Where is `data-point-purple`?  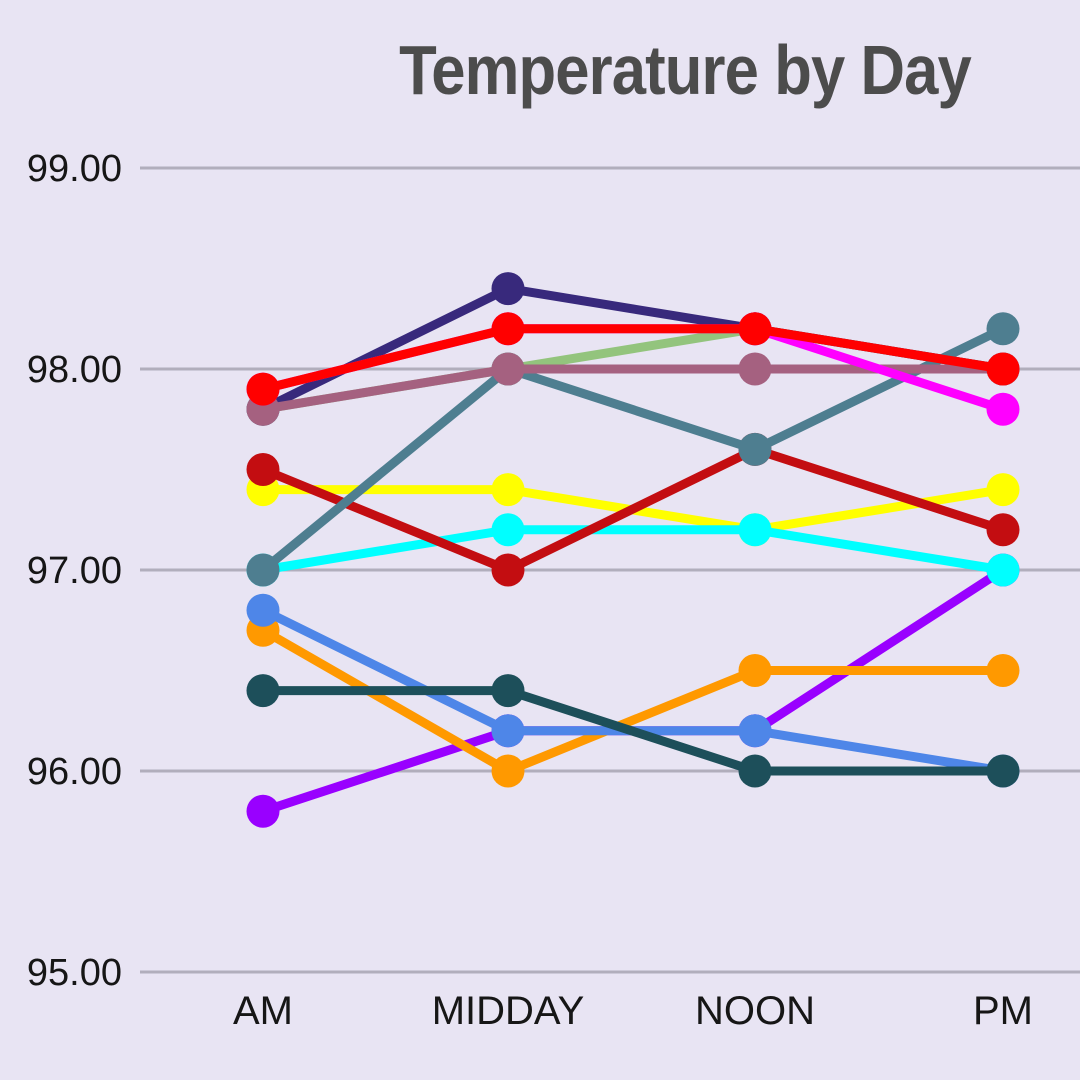
data-point-purple is located at coordinates (263, 811).